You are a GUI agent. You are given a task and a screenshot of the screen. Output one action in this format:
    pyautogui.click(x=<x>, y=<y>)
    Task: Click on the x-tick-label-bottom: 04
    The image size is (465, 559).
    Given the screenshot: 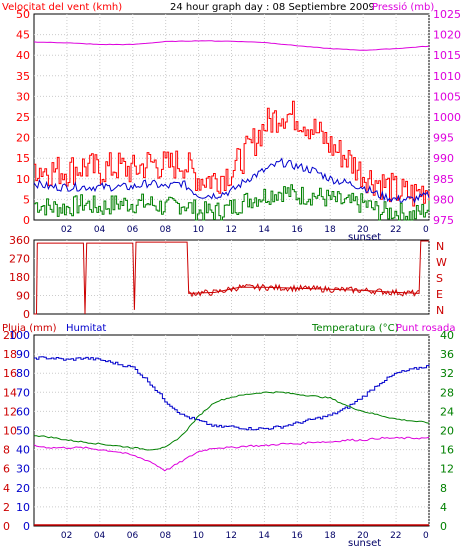 What is the action you would take?
    pyautogui.click(x=100, y=536)
    